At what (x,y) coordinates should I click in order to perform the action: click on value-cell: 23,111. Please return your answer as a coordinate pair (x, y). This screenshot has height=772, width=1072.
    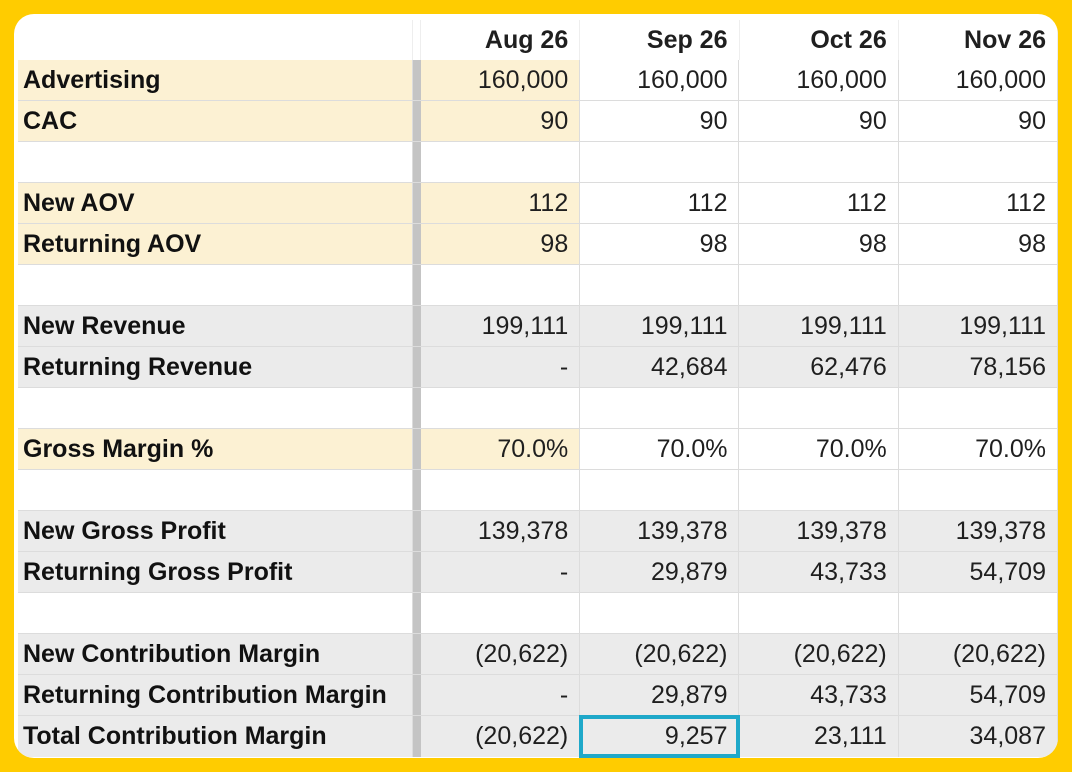
    Looking at the image, I should click on (819, 736).